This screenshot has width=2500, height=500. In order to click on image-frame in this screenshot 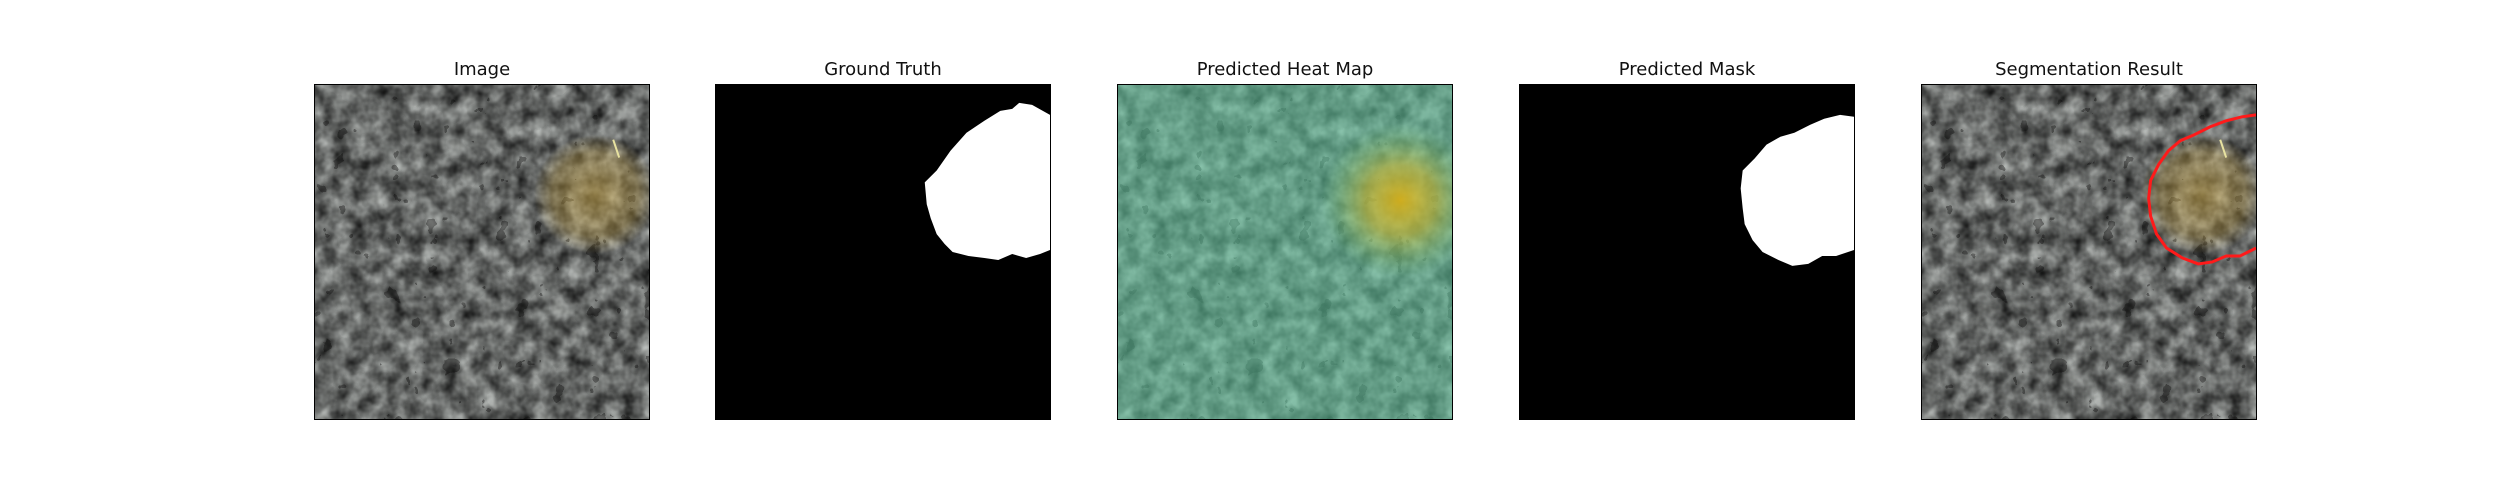, I will do `click(482, 252)`.